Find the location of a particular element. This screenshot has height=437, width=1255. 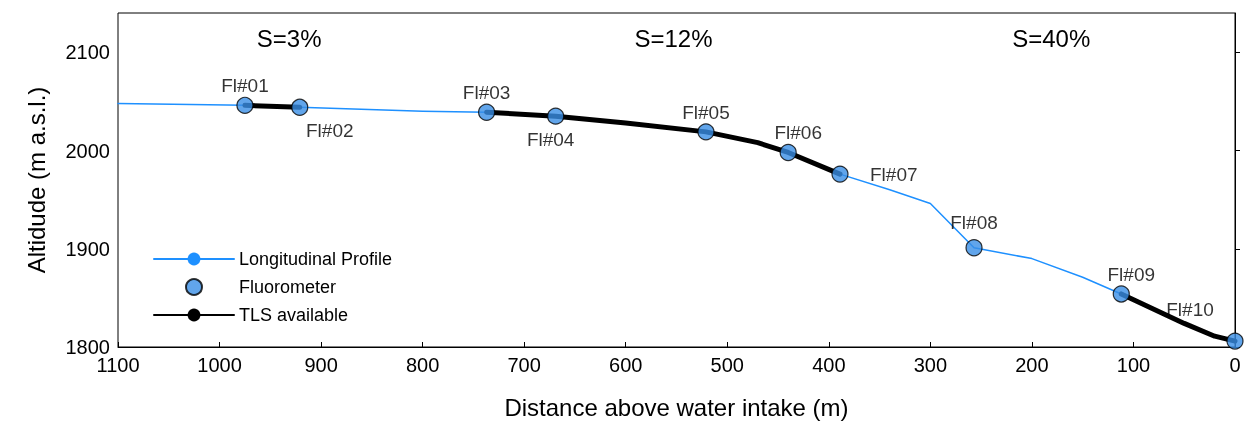

annotation: Fl#02 is located at coordinates (330, 131).